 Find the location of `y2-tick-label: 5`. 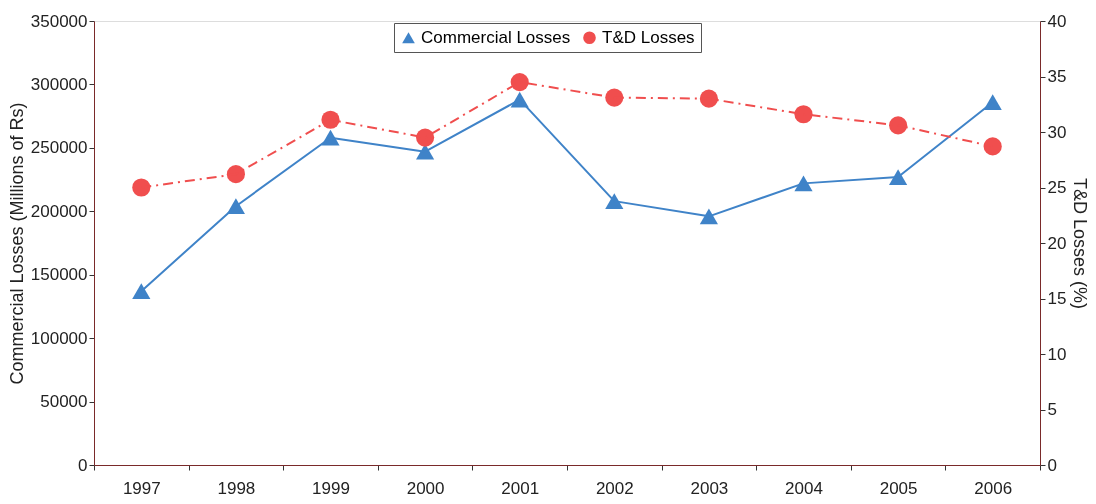

y2-tick-label: 5 is located at coordinates (1052, 409).